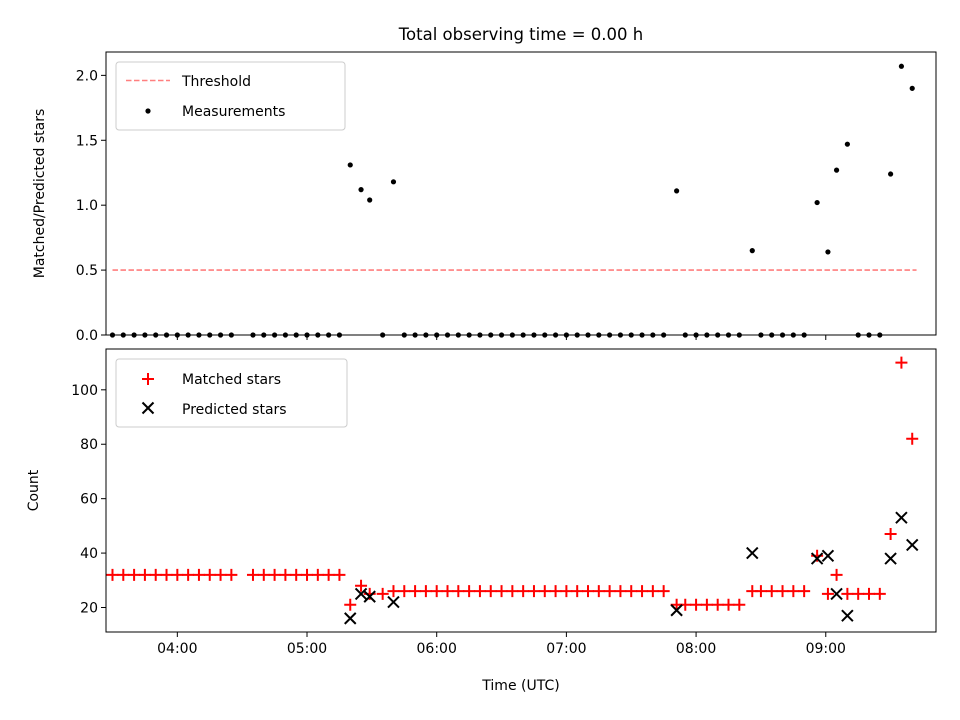  Describe the element at coordinates (230, 96) in the screenshot. I see `top-legend-box` at that location.